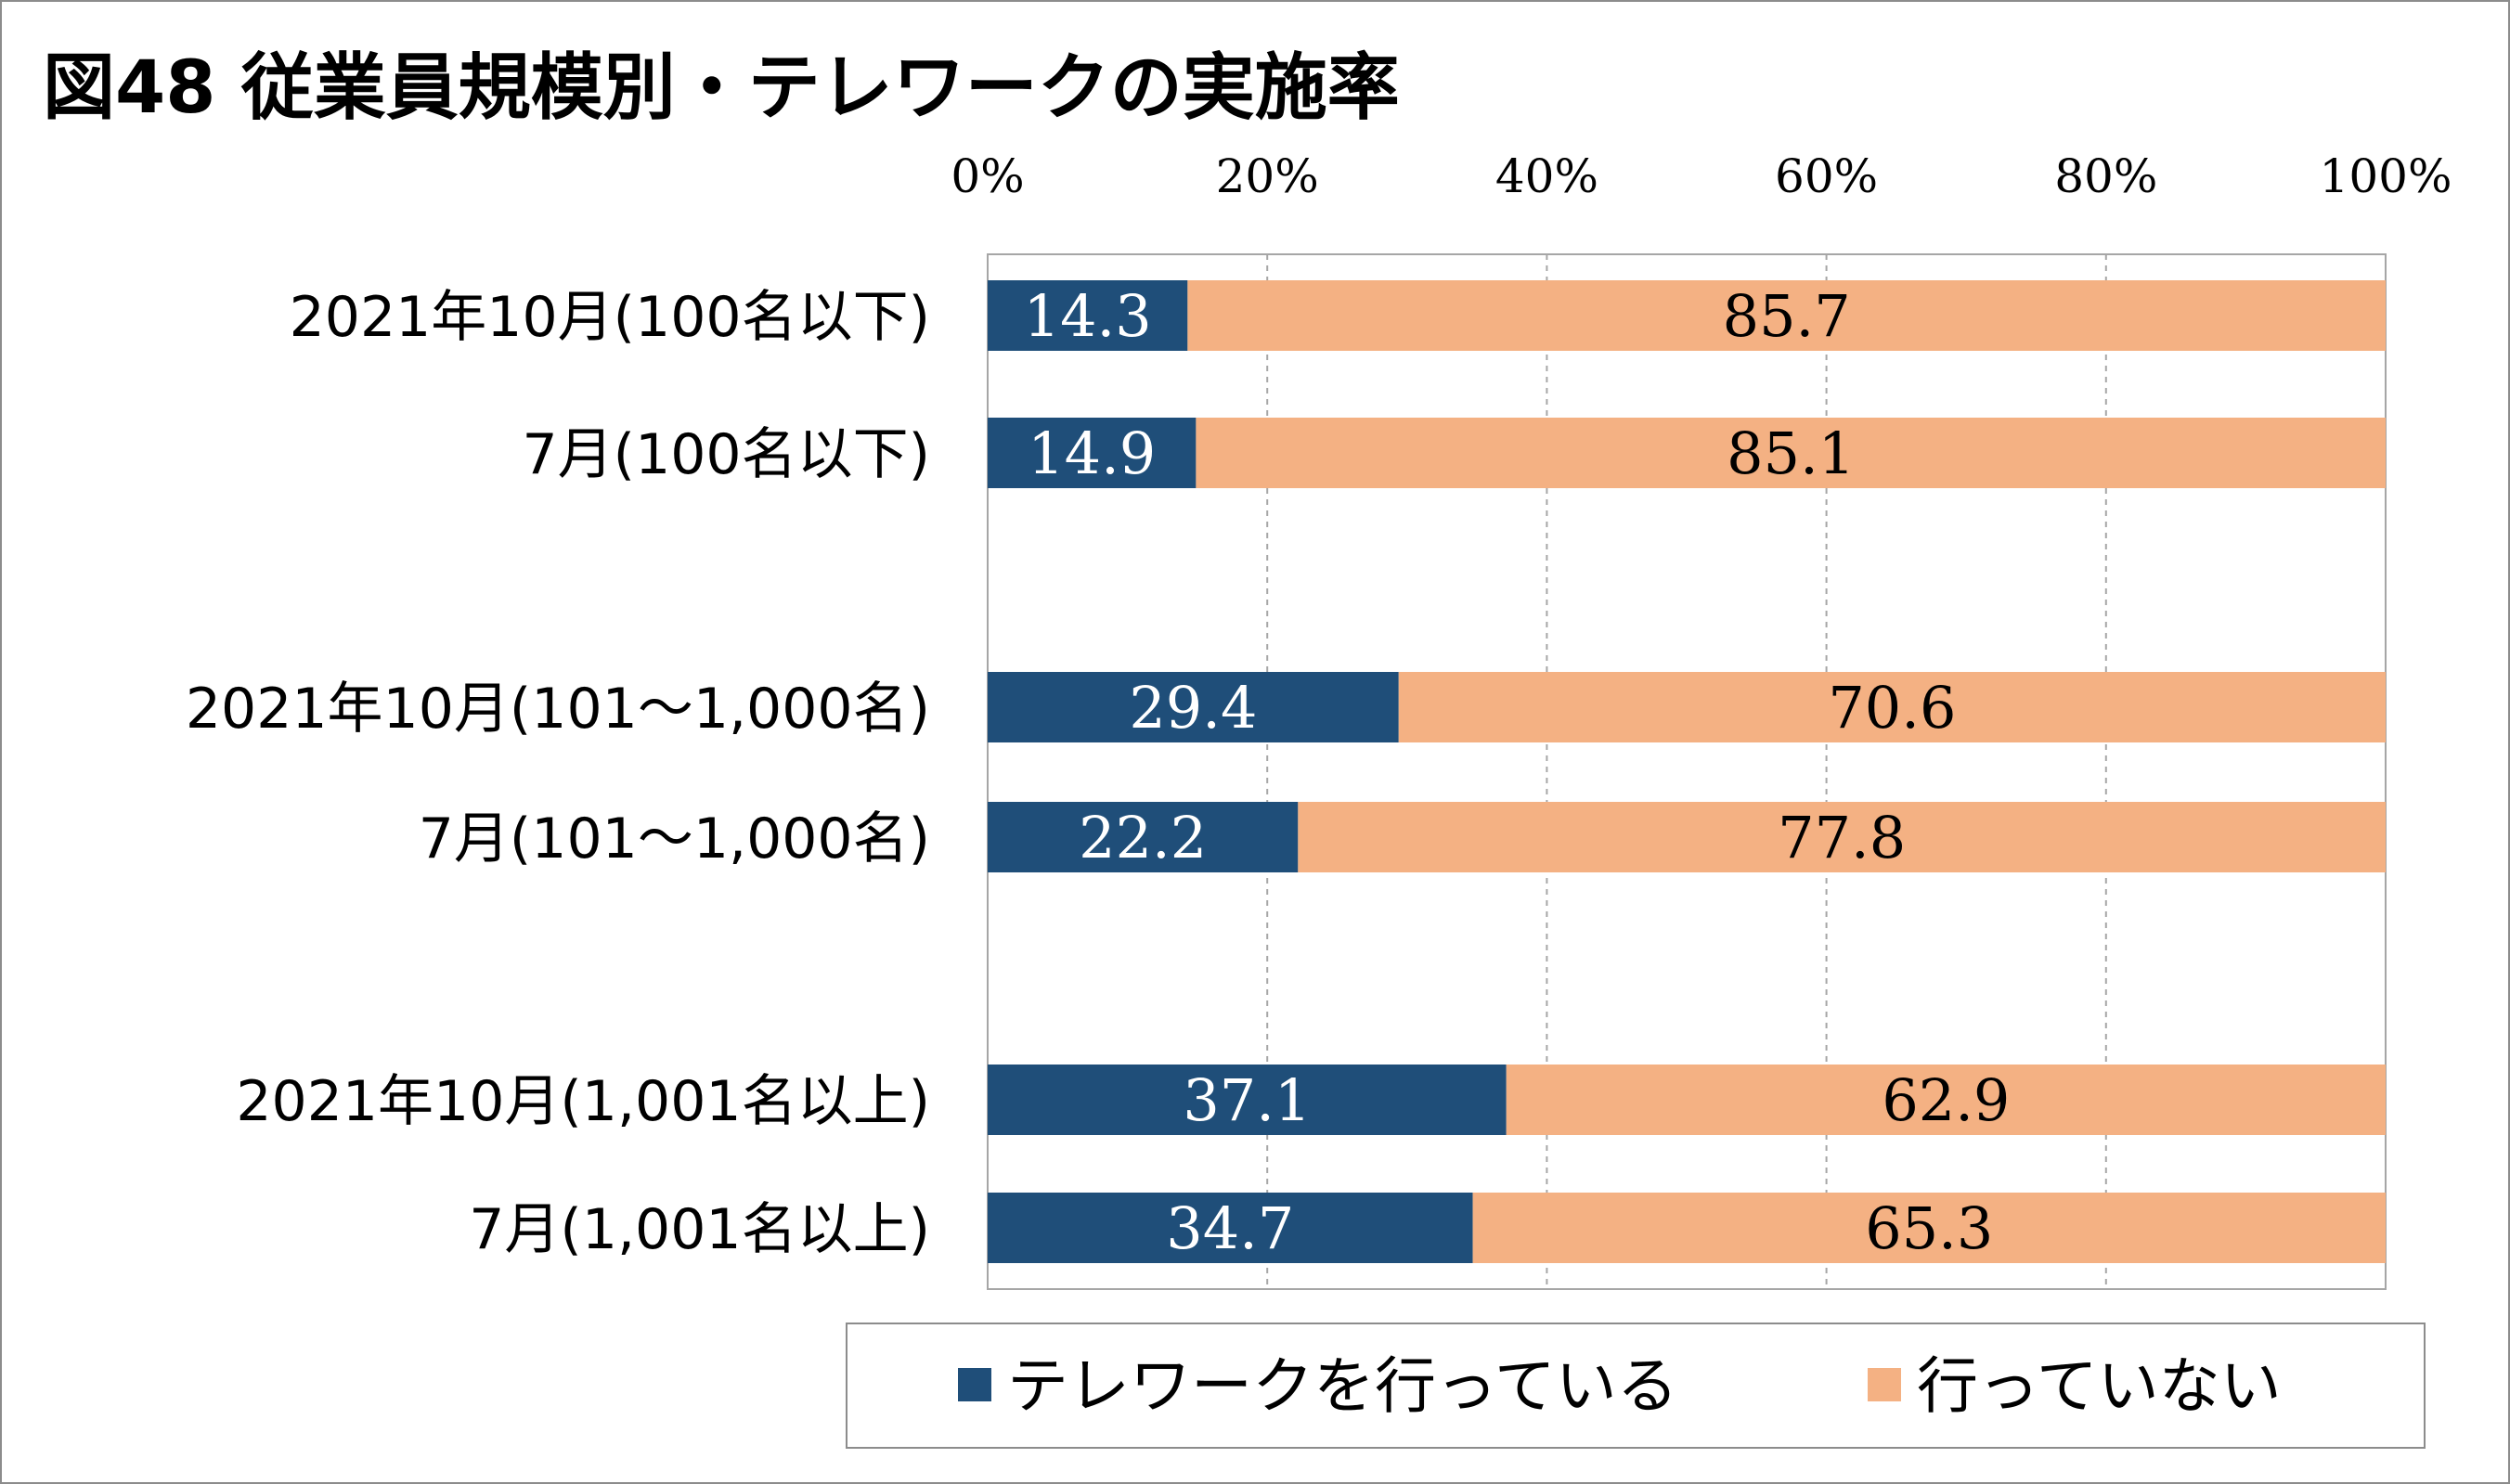 This screenshot has width=2510, height=1484. I want to click on category-label: 7月(100名以下), so click(726, 455).